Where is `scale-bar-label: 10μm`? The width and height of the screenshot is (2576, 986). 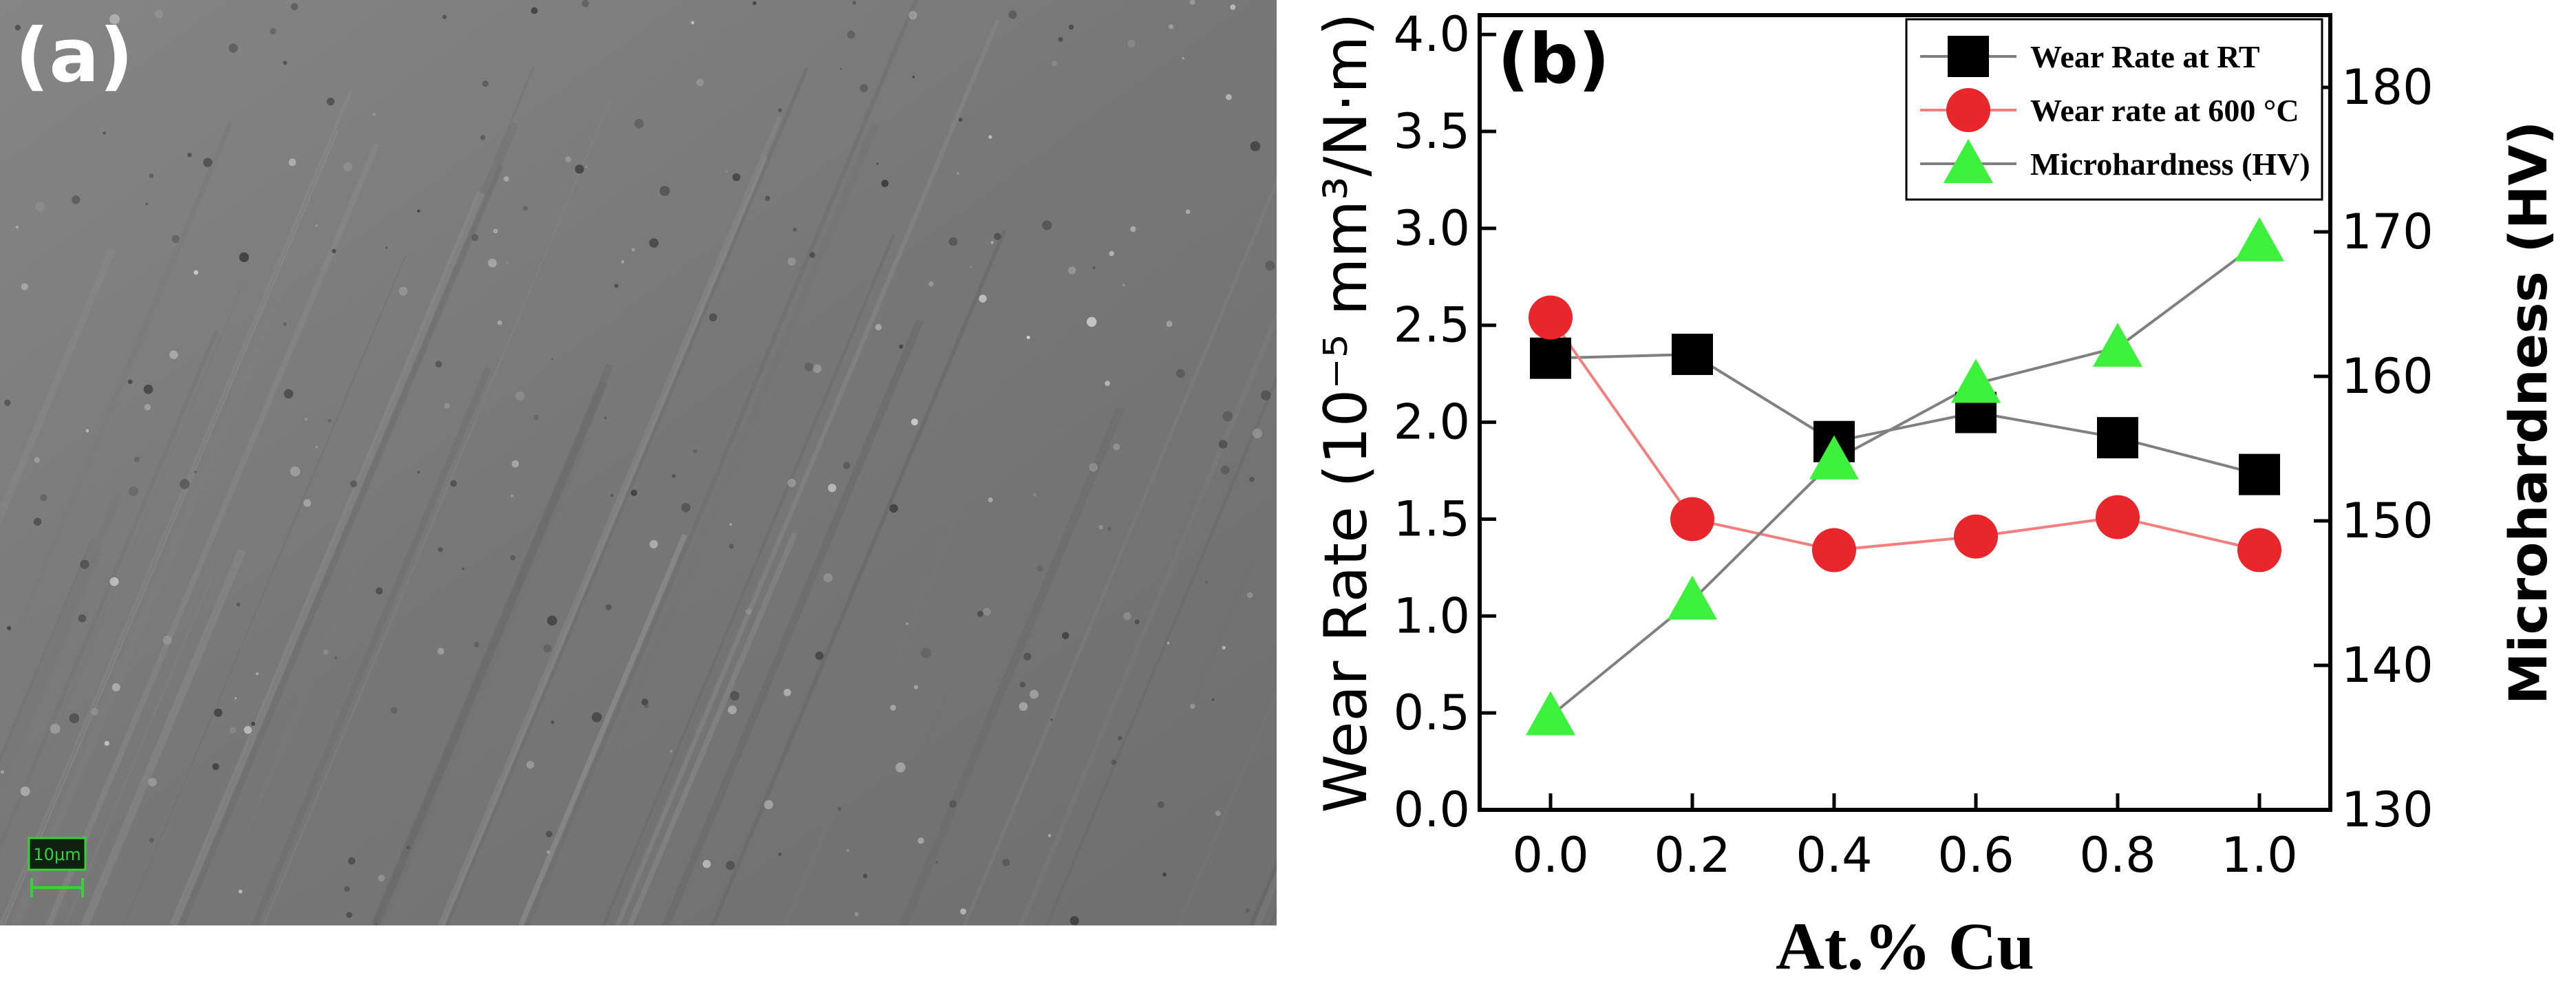 scale-bar-label: 10μm is located at coordinates (57, 854).